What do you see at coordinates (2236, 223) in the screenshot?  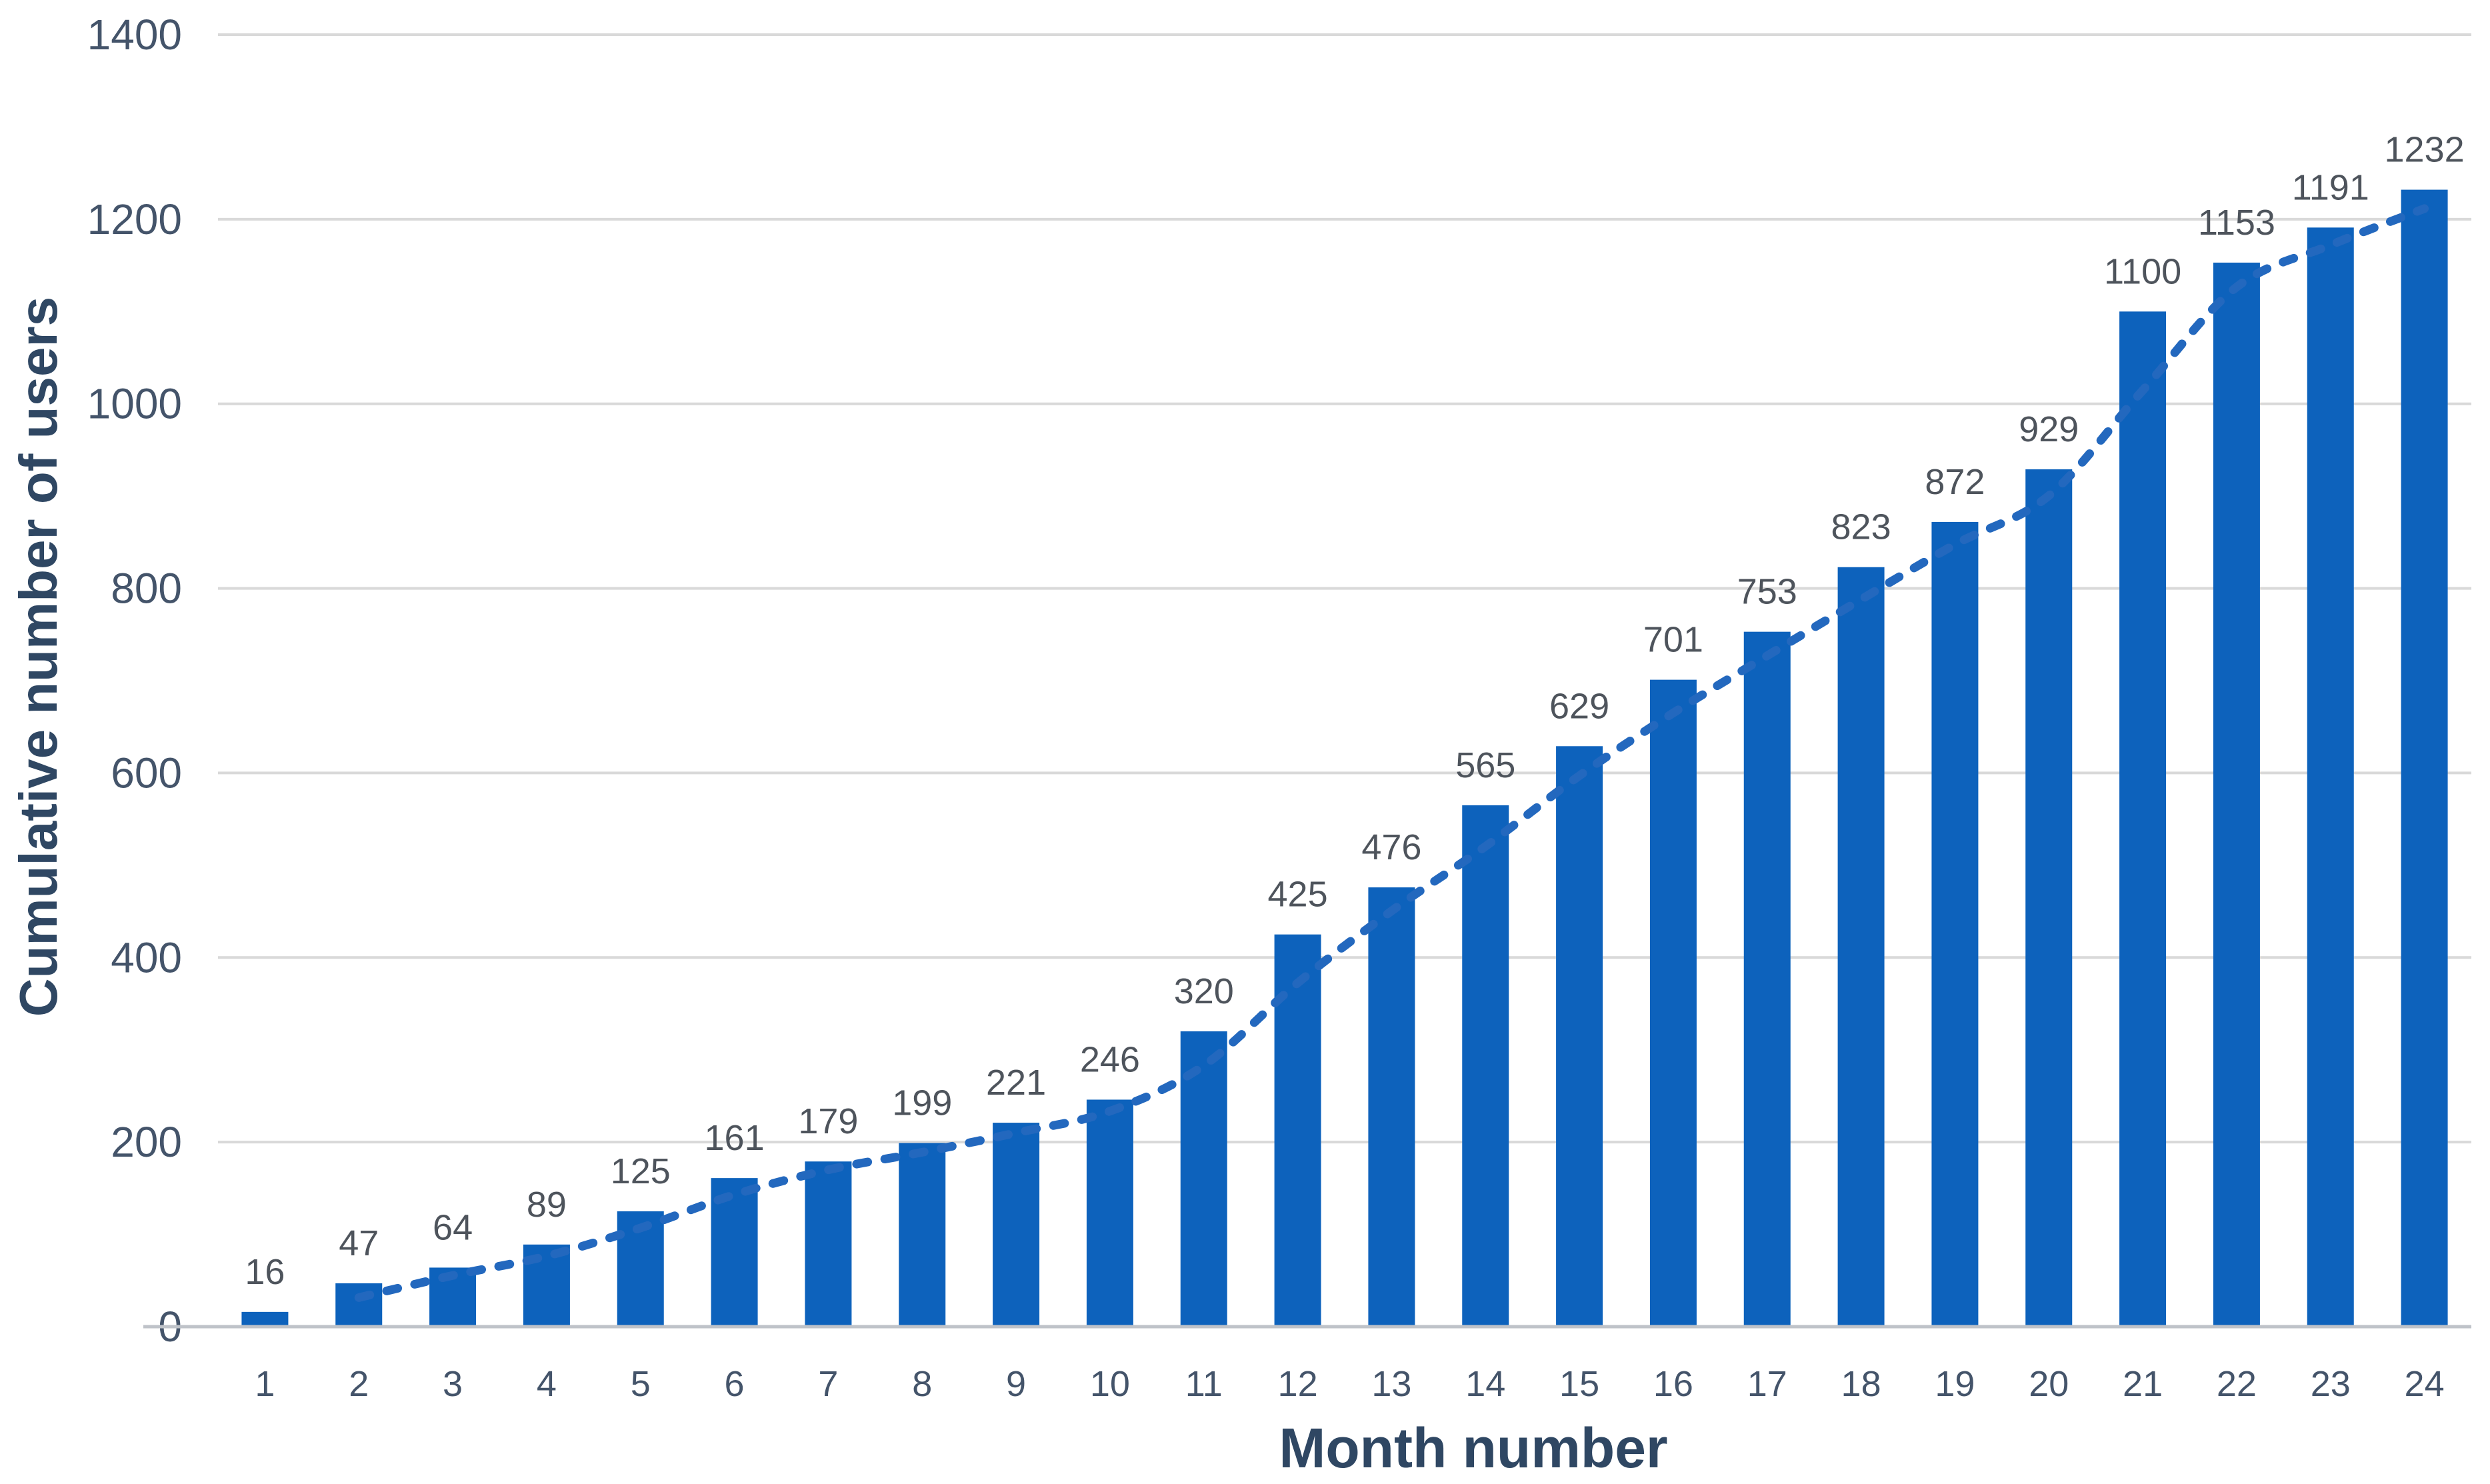 I see `bar-value-label: 1153` at bounding box center [2236, 223].